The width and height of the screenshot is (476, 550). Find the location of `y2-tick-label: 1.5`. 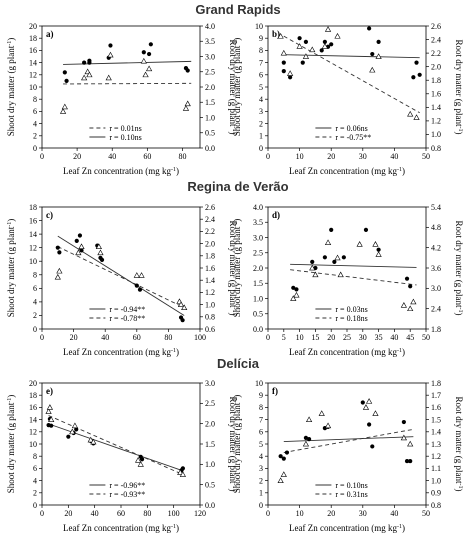

y2-tick-label: 1.5 is located at coordinates (210, 444).